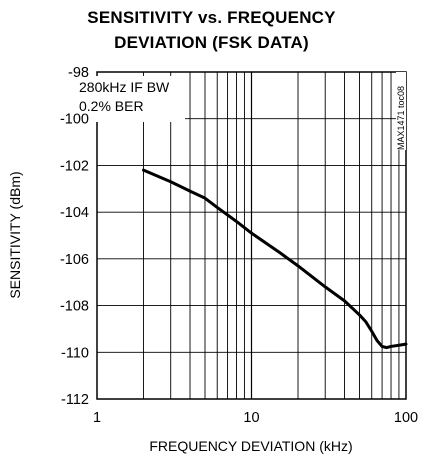  I want to click on y-tick-label: -98, so click(78, 73).